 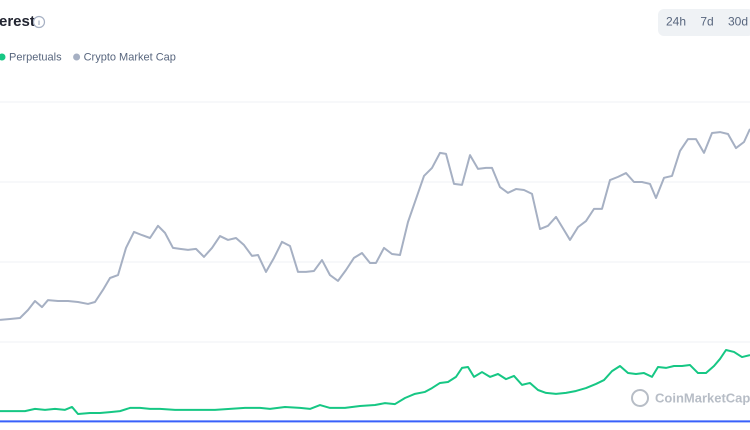 I want to click on watermark: CoinMarketCap, so click(x=702, y=397).